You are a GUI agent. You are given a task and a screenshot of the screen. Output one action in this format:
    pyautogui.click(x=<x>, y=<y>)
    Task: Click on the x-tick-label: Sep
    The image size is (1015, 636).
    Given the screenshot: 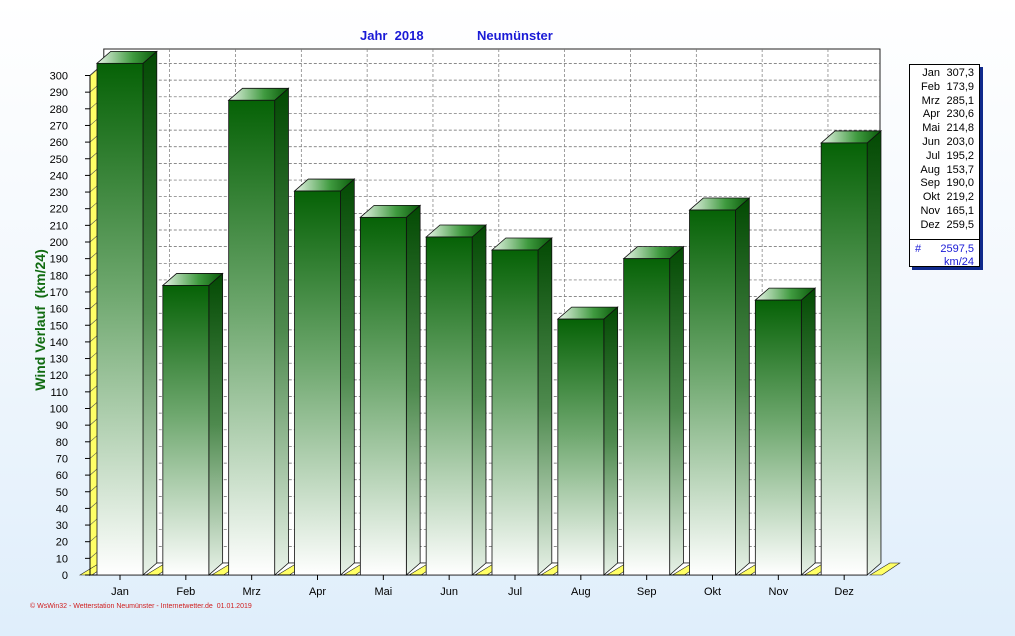 What is the action you would take?
    pyautogui.click(x=647, y=592)
    